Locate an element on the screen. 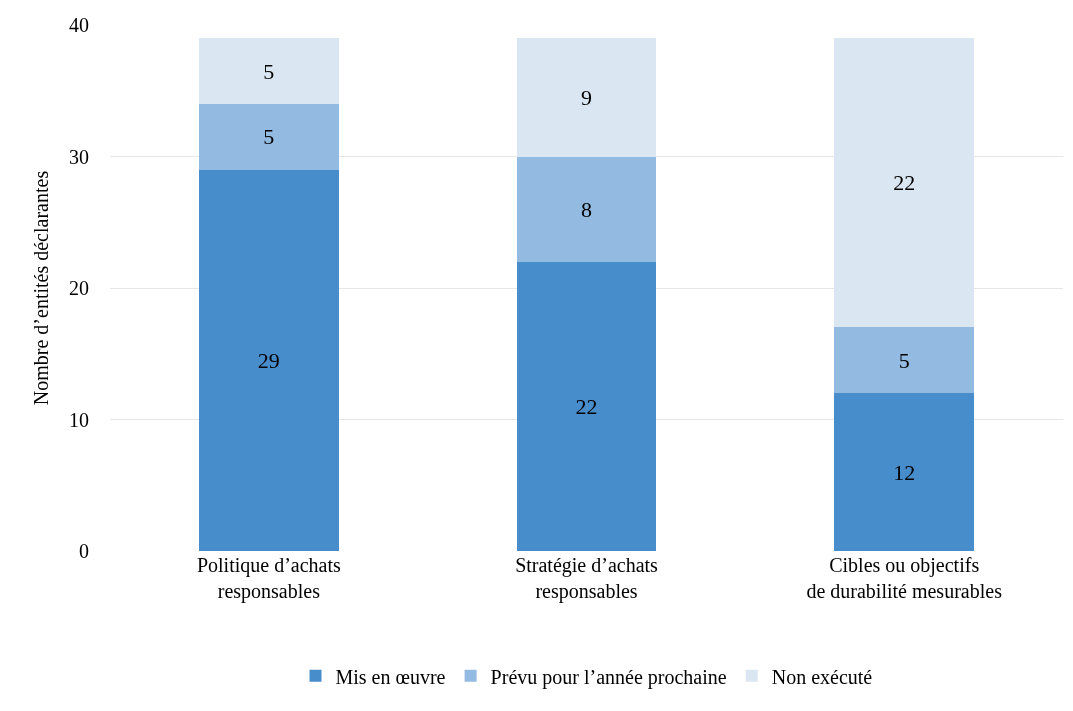  data-label: 8 is located at coordinates (586, 209).